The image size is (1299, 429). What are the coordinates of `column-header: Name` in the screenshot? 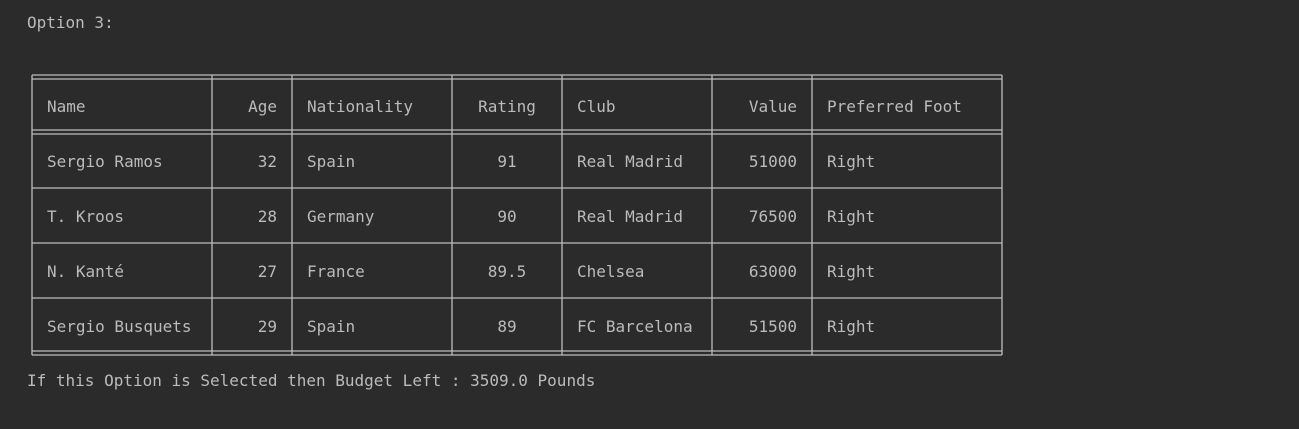 It's located at (66, 106).